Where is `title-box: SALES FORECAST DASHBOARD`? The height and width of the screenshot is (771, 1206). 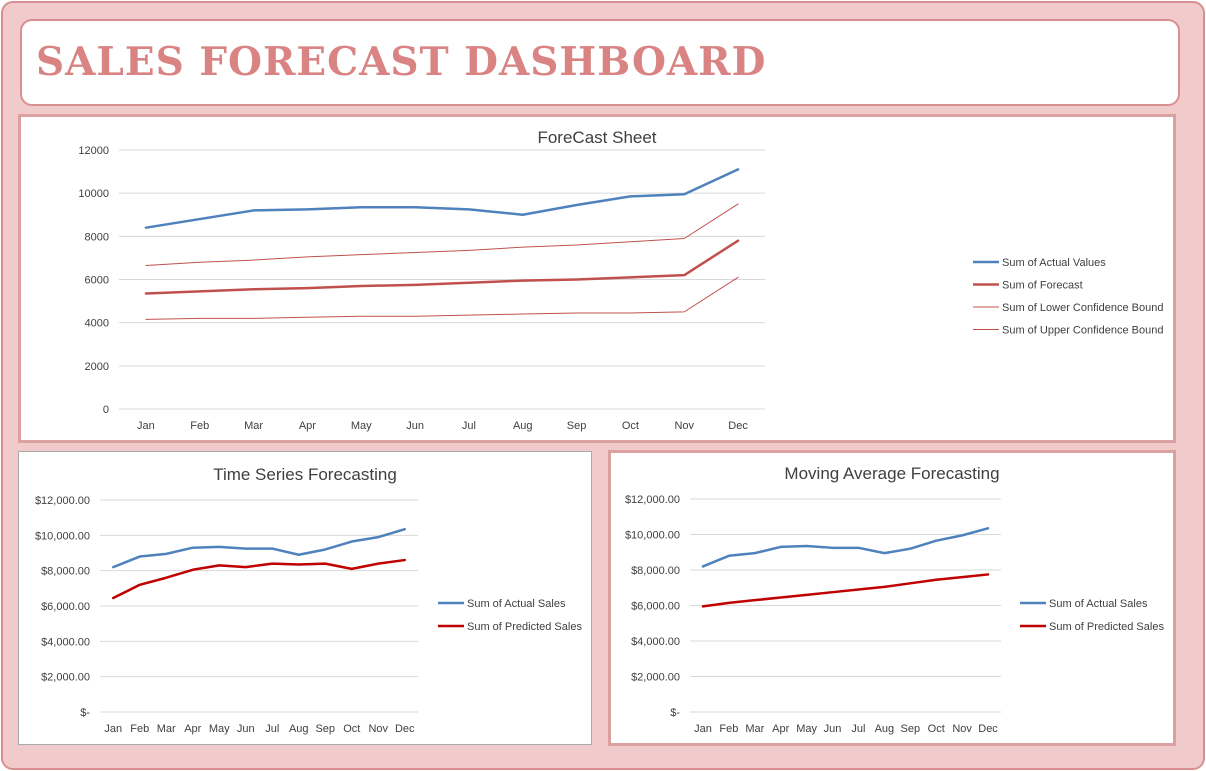 title-box: SALES FORECAST DASHBOARD is located at coordinates (600, 62).